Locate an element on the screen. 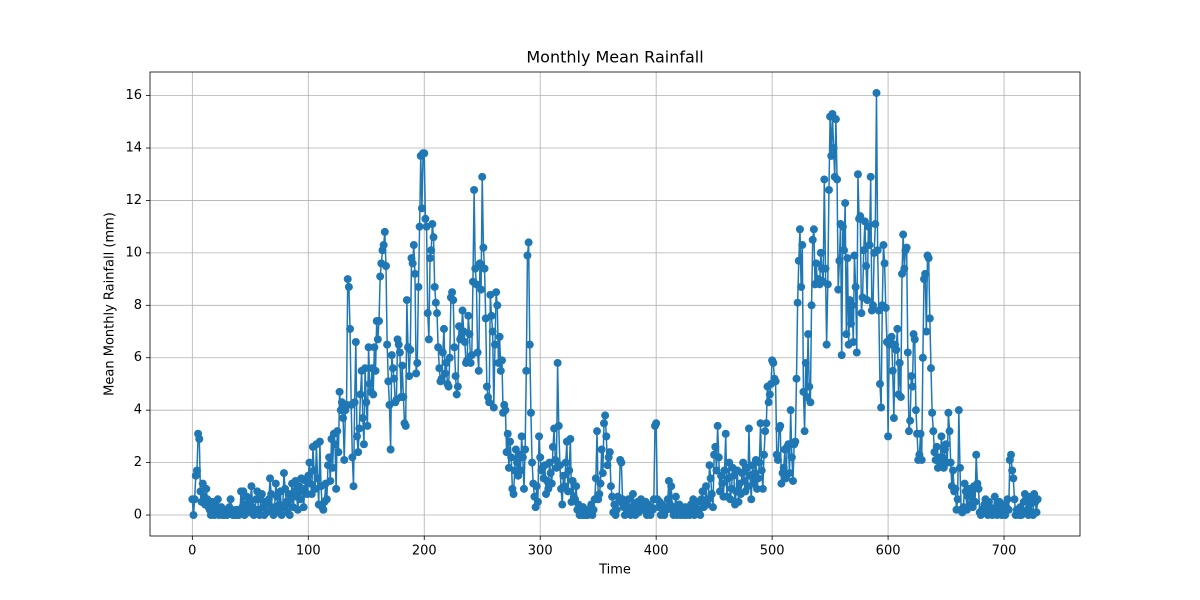 The image size is (1200, 600). x-tick-label: 300 is located at coordinates (540, 551).